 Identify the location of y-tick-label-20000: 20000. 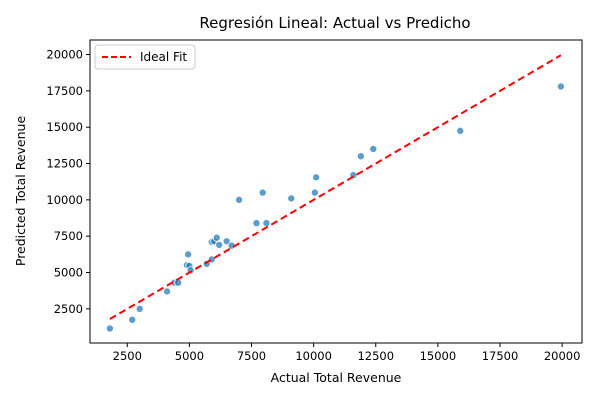
(64, 55).